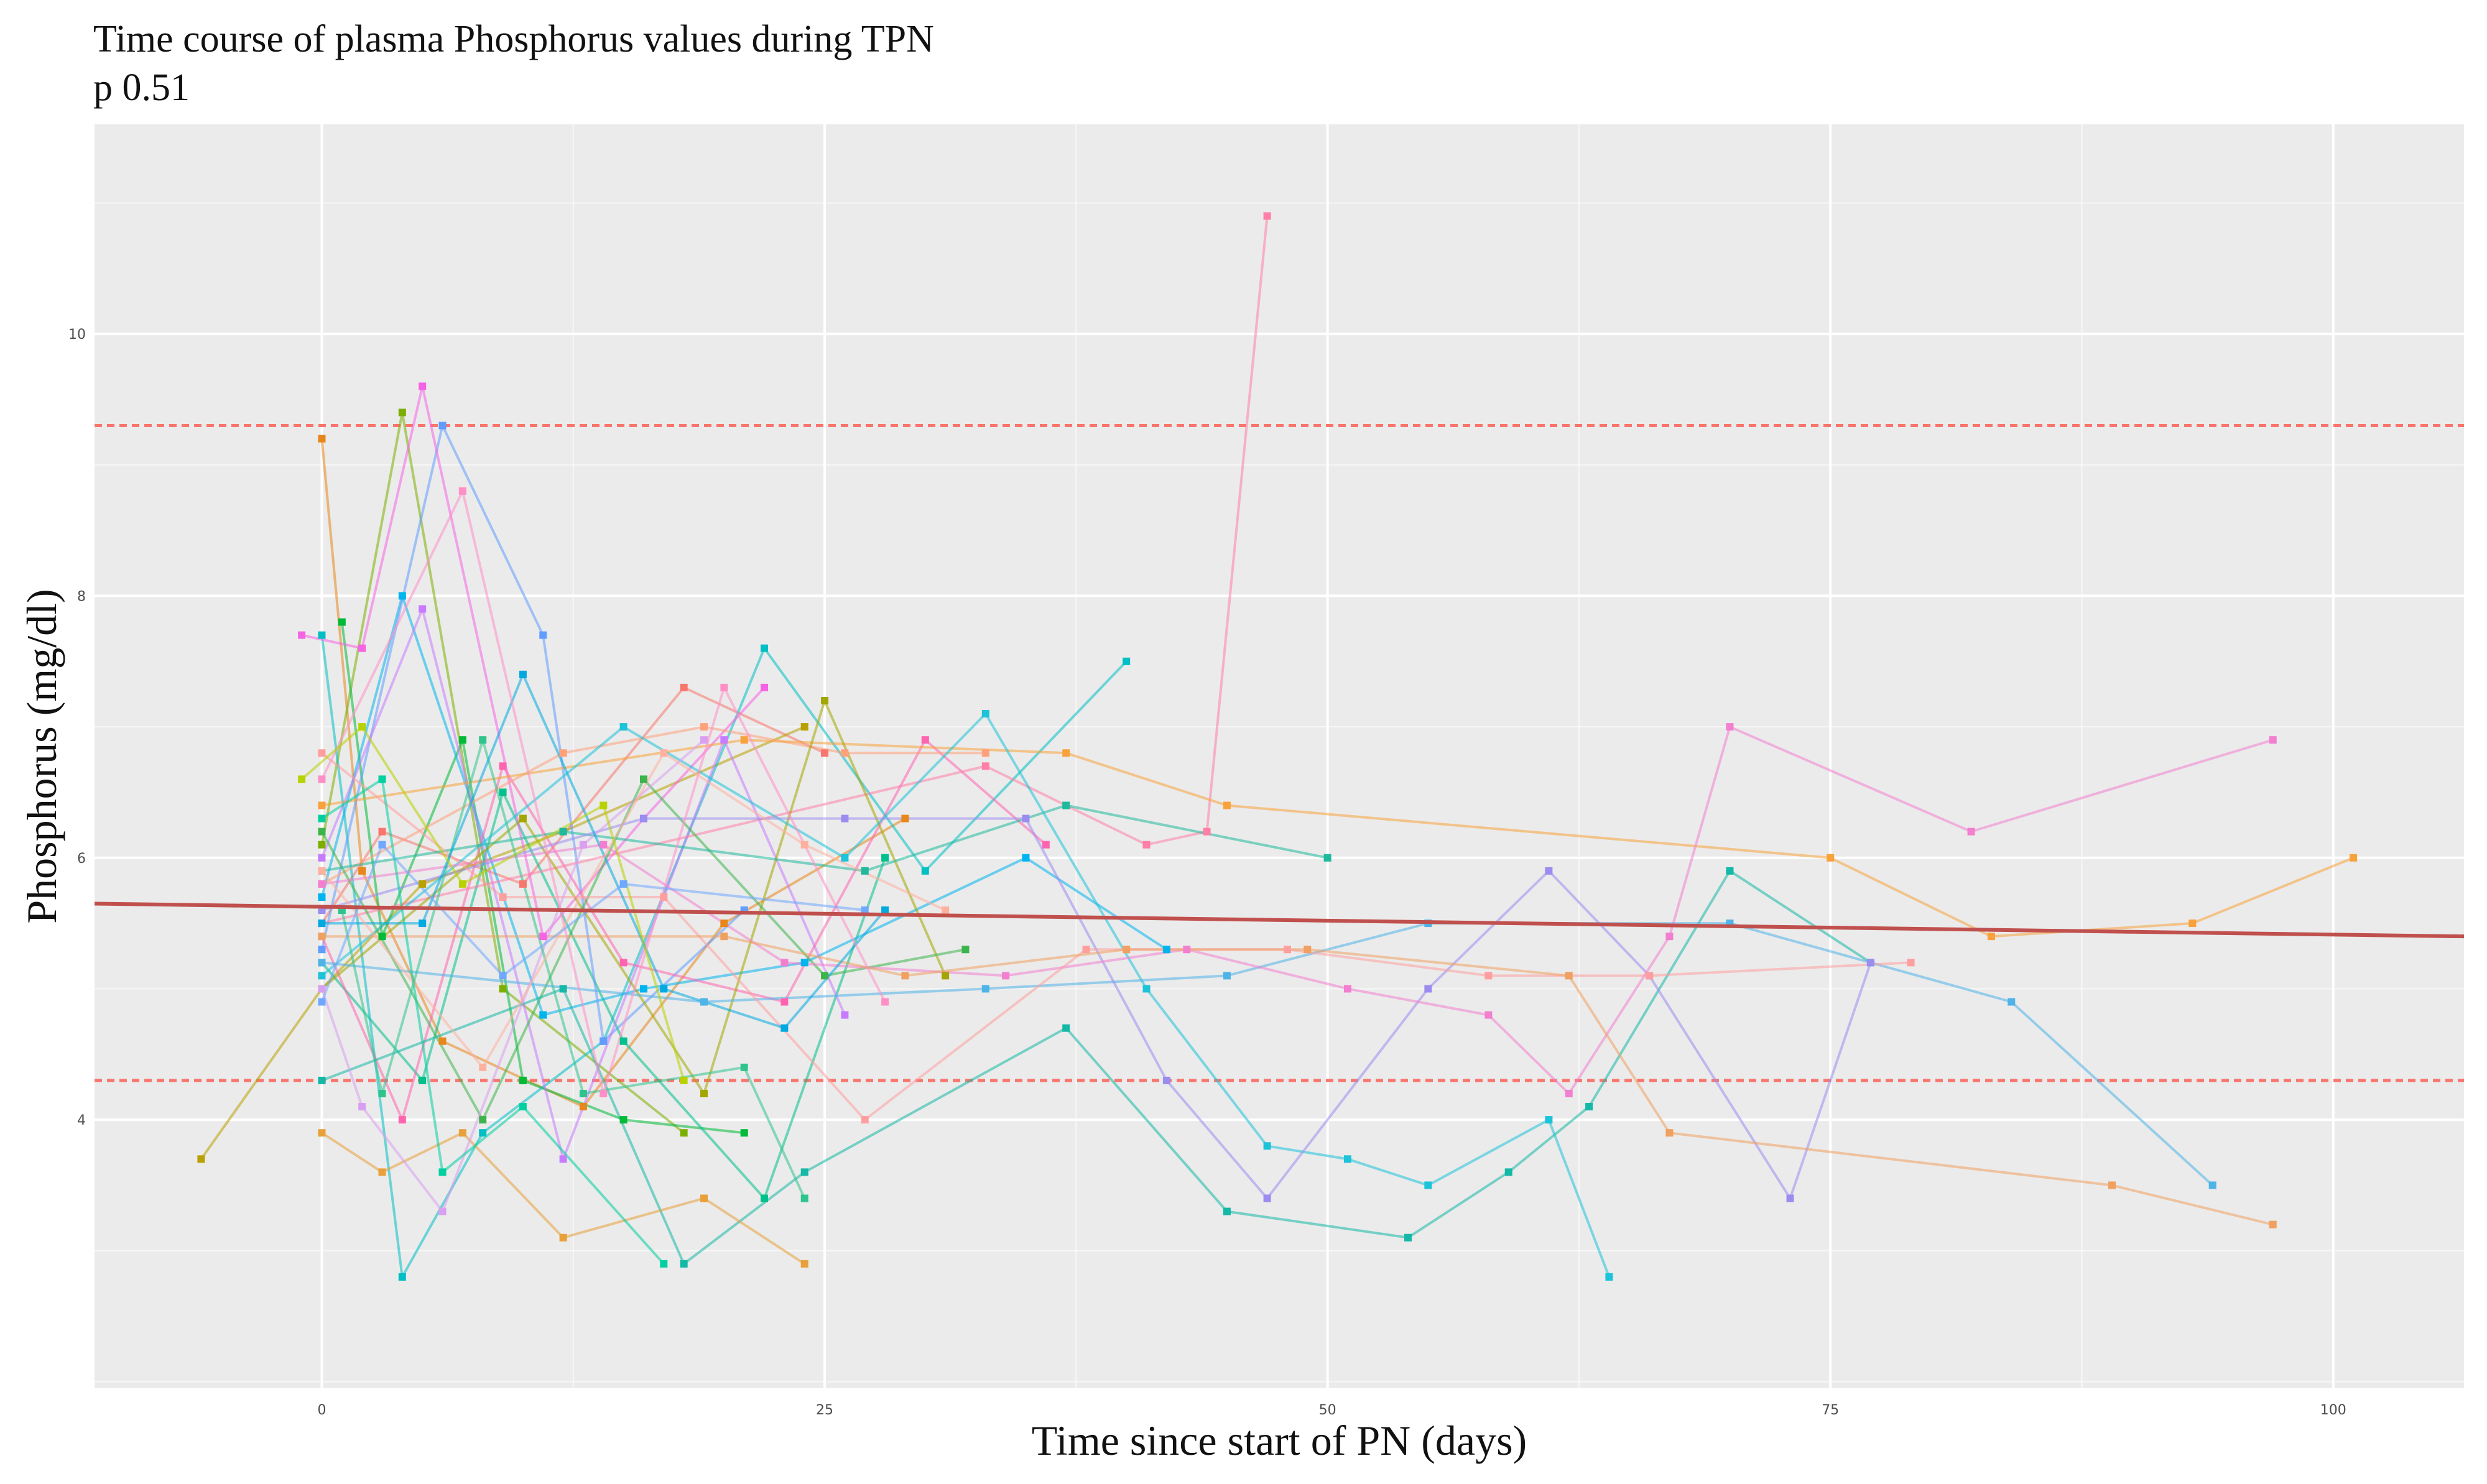  What do you see at coordinates (77, 335) in the screenshot?
I see `y-tick-label: 10` at bounding box center [77, 335].